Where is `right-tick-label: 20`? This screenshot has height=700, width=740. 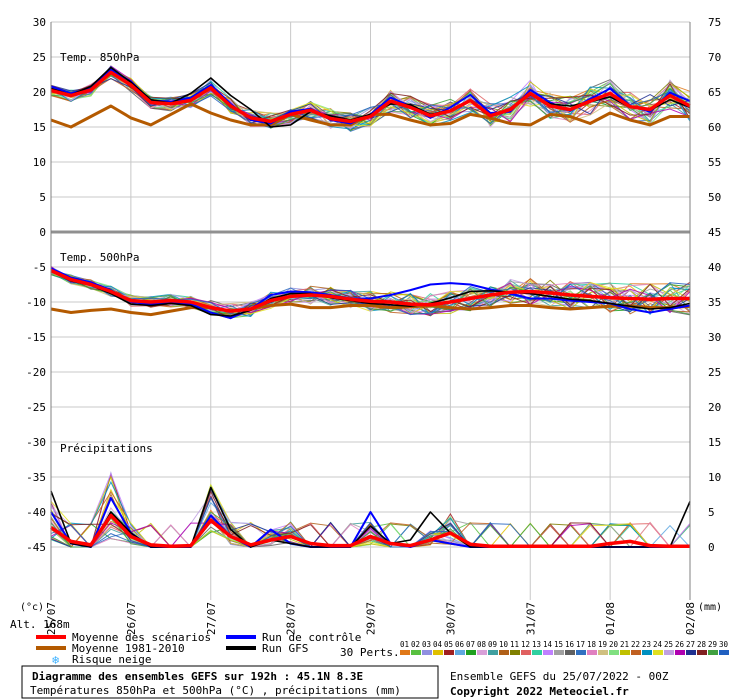 right-tick-label: 20 is located at coordinates (714, 407).